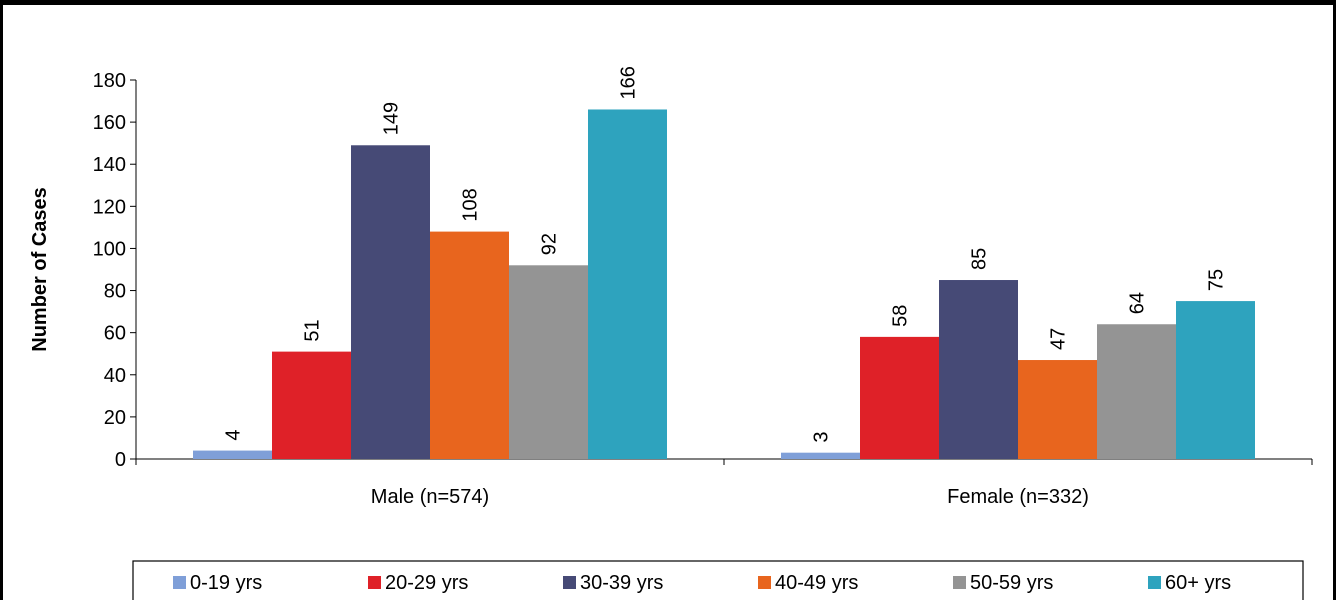  I want to click on category-label: Male (n=574), so click(430, 497).